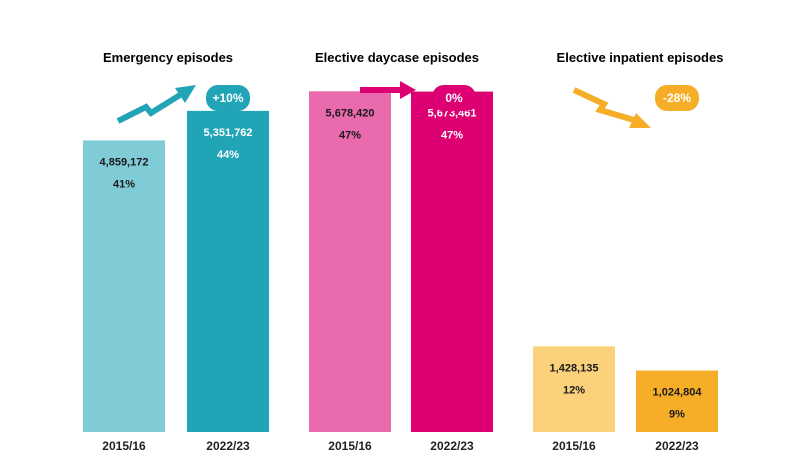  What do you see at coordinates (611, 107) in the screenshot?
I see `trend-down-arrow-icon` at bounding box center [611, 107].